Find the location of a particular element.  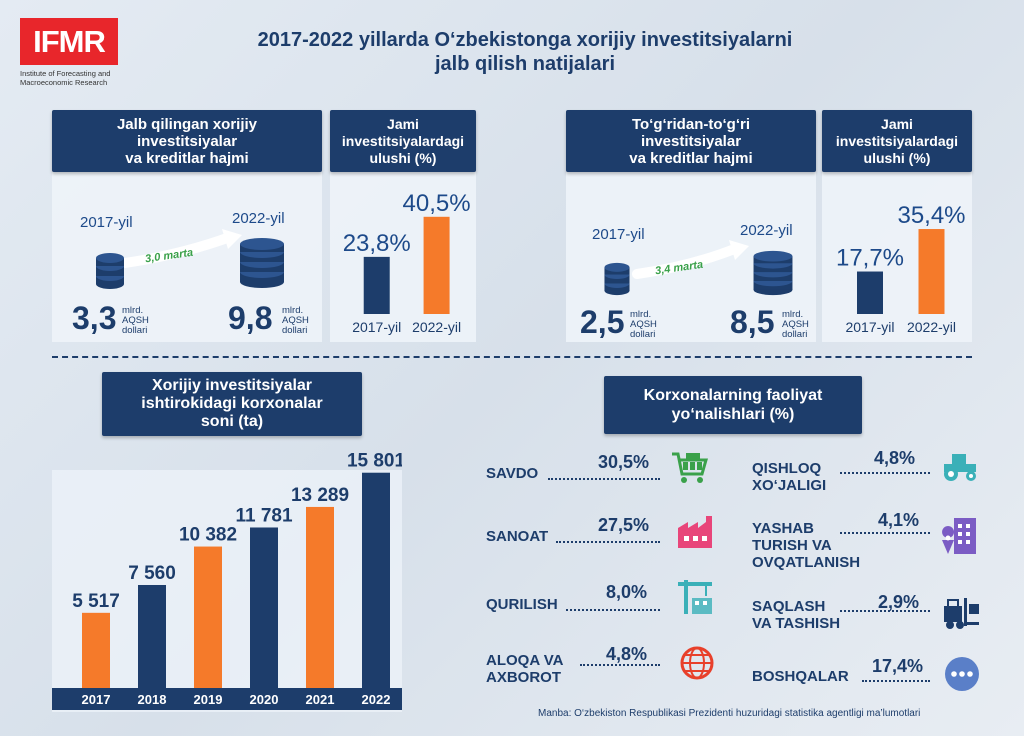

section5-panel is located at coordinates (227, 591).